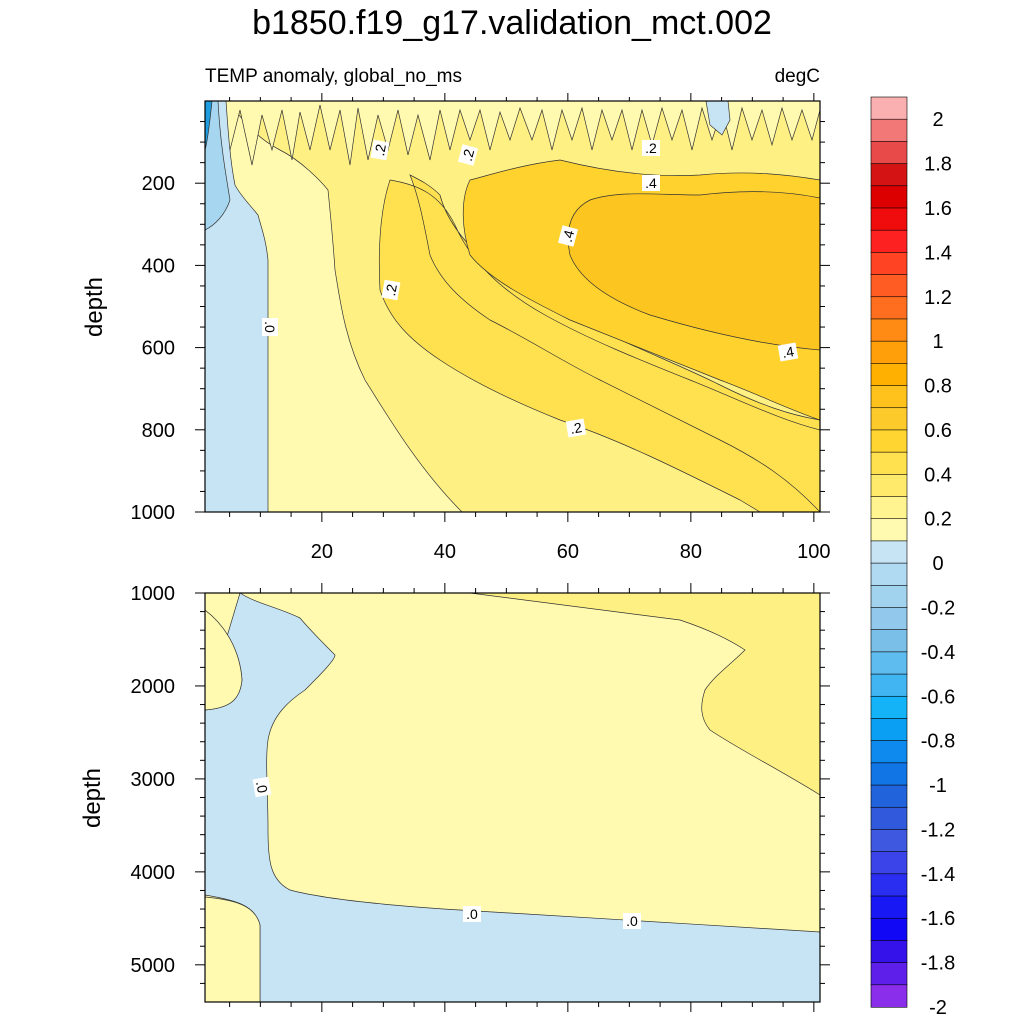  I want to click on region-0.1-0.2-lower, so click(644, 694).